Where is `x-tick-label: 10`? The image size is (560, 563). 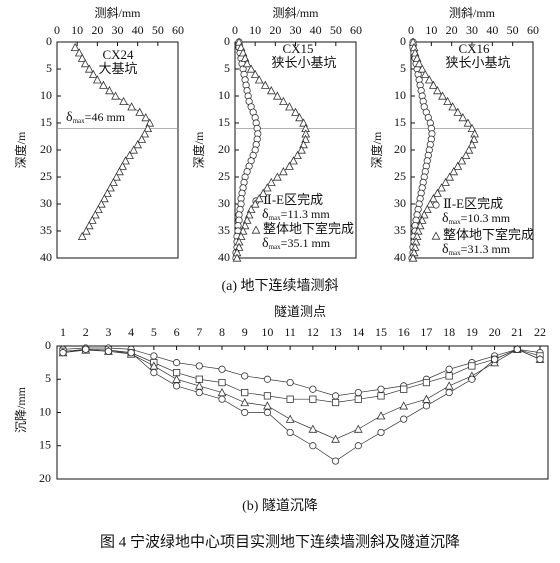
x-tick-label: 10 is located at coordinates (255, 30).